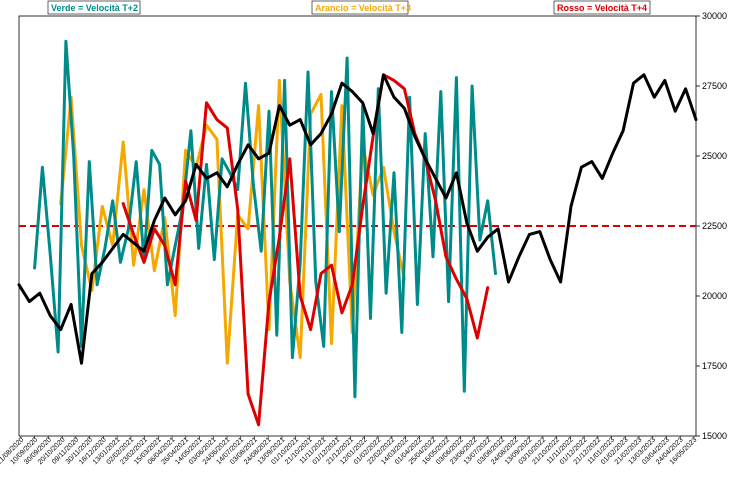 This screenshot has height=482, width=732. I want to click on legend-label: Arancio = Velocità T+3, so click(363, 8).